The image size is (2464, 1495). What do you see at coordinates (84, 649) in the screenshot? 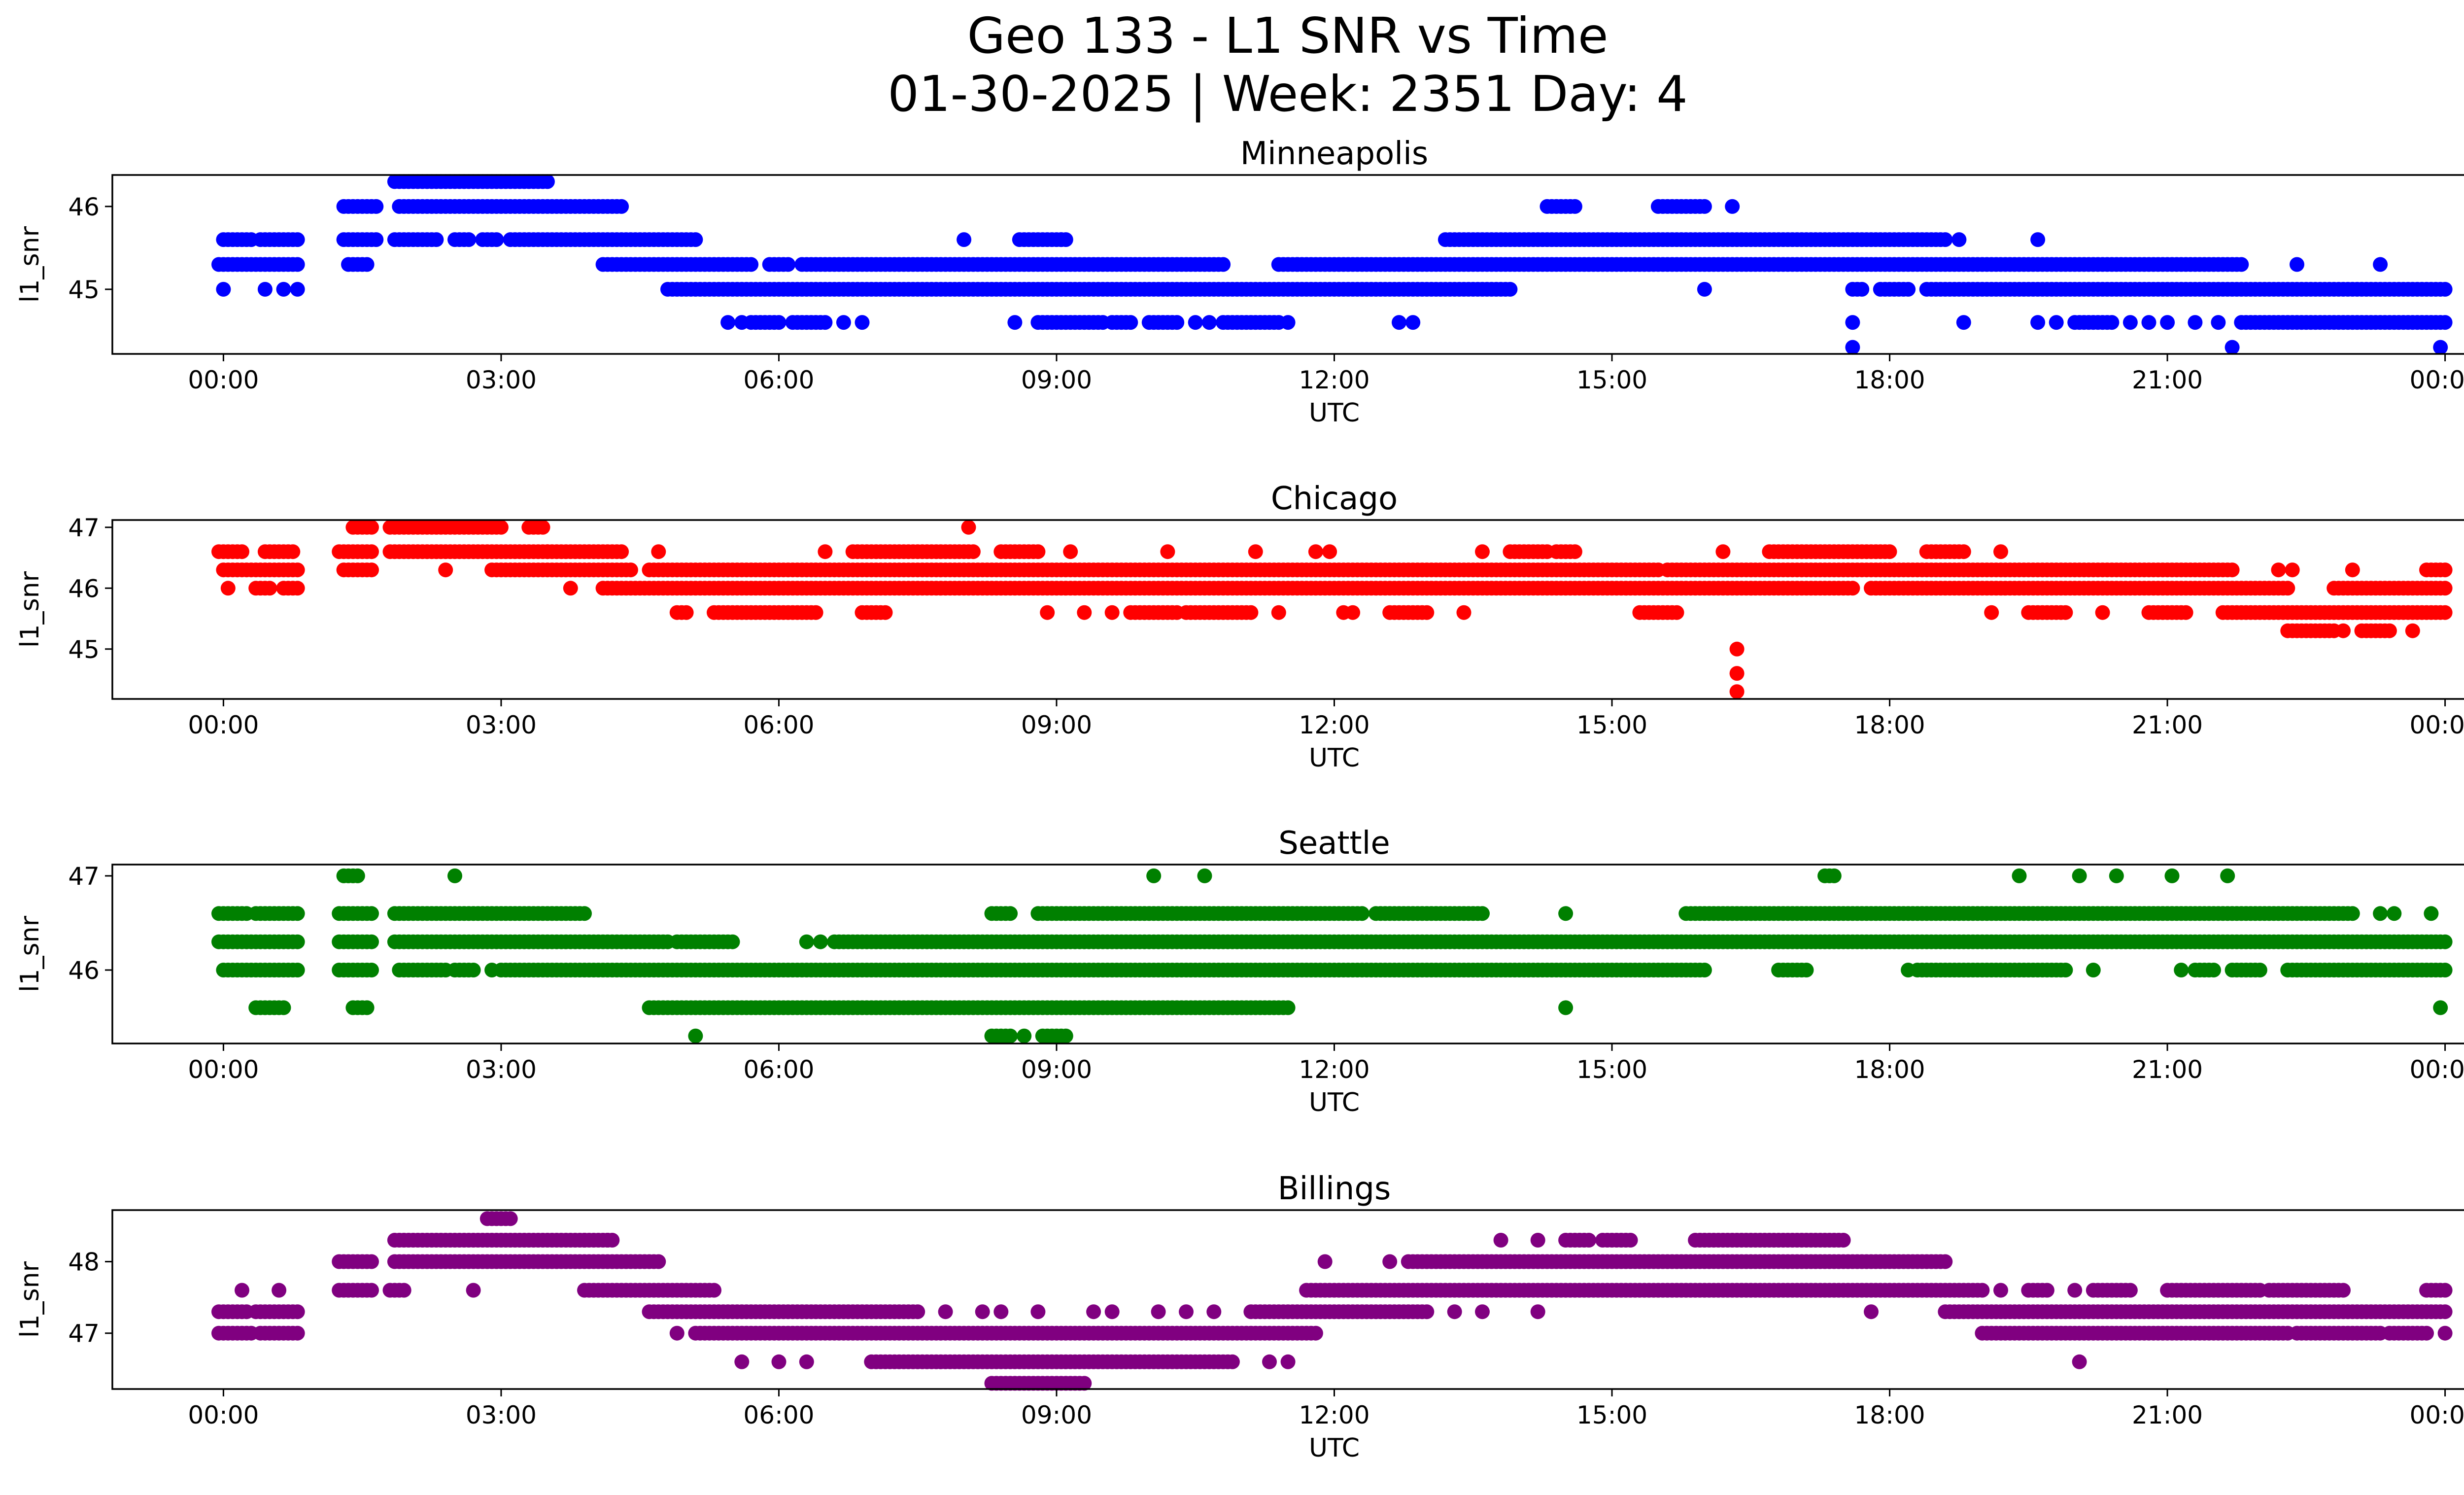
I see `y-tick-label: 45` at bounding box center [84, 649].